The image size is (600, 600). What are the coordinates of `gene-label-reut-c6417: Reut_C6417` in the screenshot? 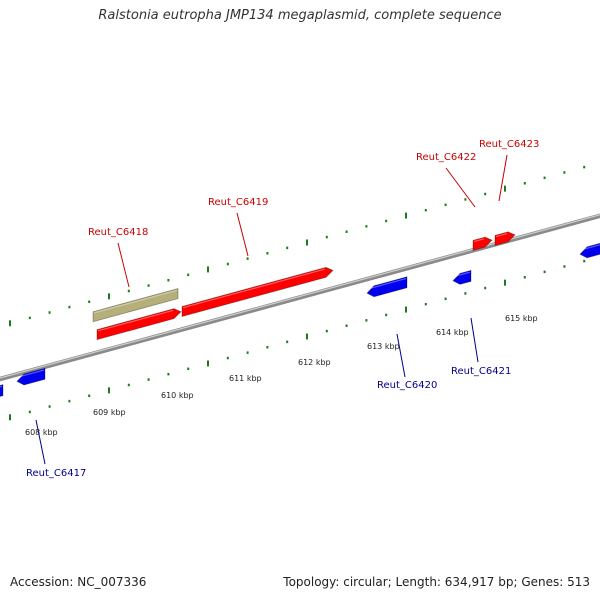 It's located at (56, 473).